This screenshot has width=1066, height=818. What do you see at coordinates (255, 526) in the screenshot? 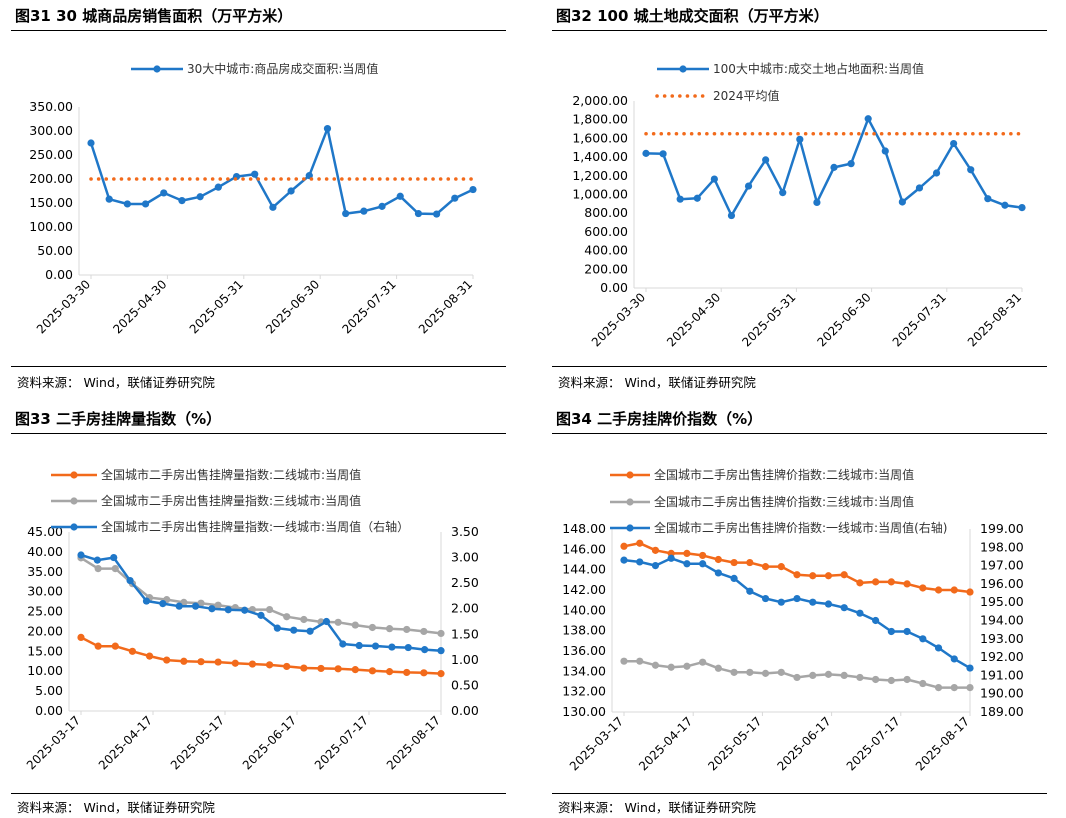
I see `legend-label: 全国城市二手房出售挂牌量指数:一线城市:当周值（右轴）` at bounding box center [255, 526].